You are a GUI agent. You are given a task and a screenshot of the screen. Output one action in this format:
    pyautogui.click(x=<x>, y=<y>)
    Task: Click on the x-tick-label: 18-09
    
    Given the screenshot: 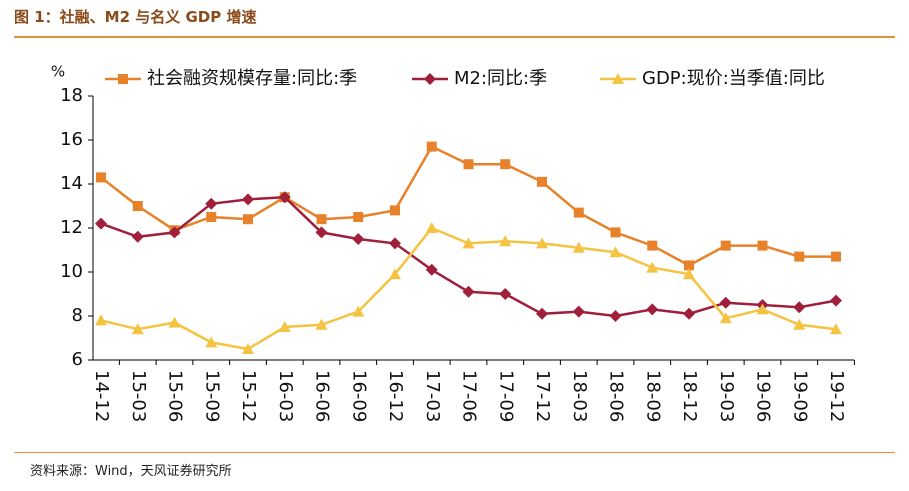 What is the action you would take?
    pyautogui.click(x=652, y=396)
    